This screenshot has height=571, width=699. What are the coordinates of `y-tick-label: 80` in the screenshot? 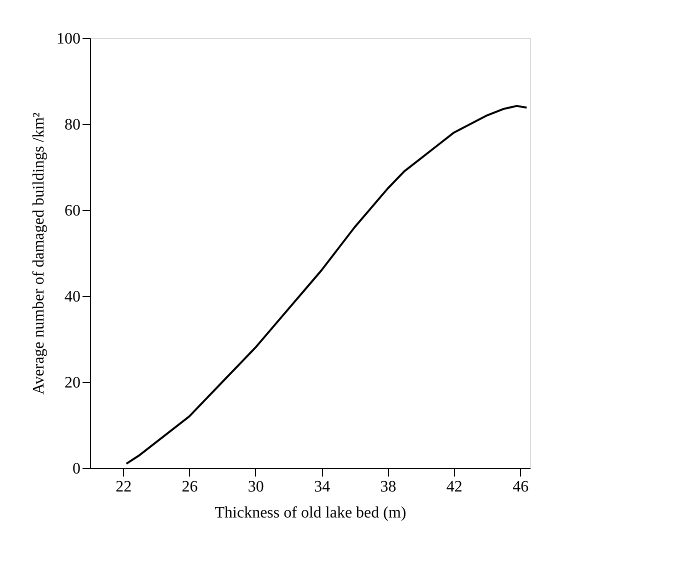 It's located at (72, 125).